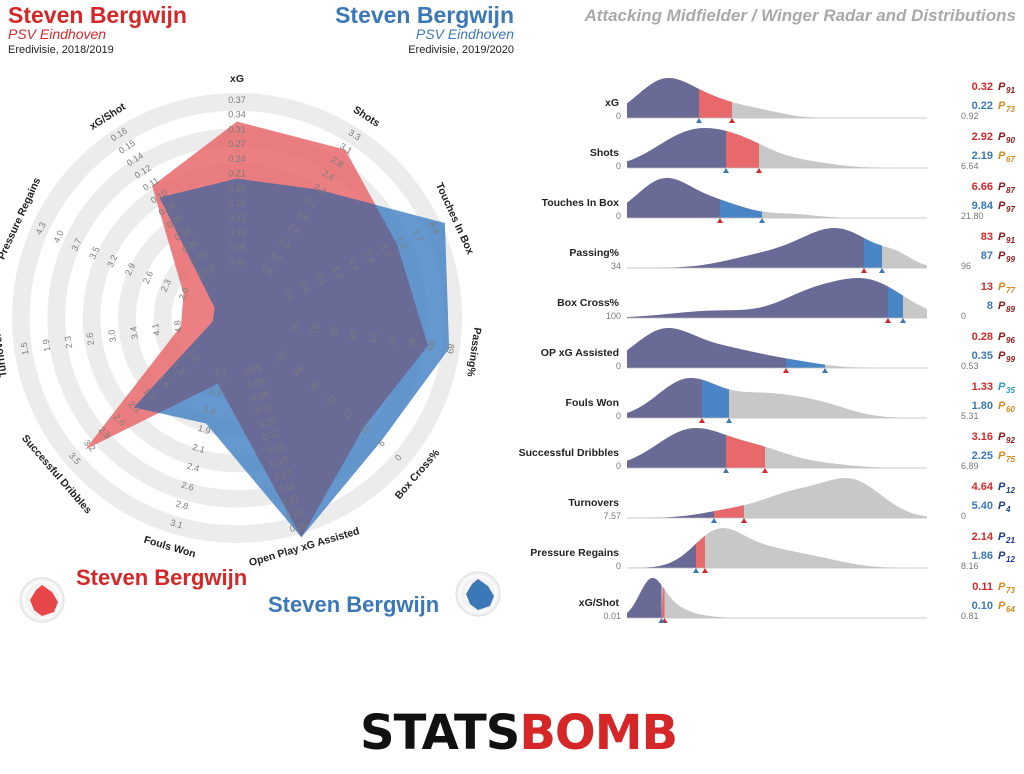  Describe the element at coordinates (69, 342) in the screenshot. I see `radar-tick-label: 2.3` at that location.